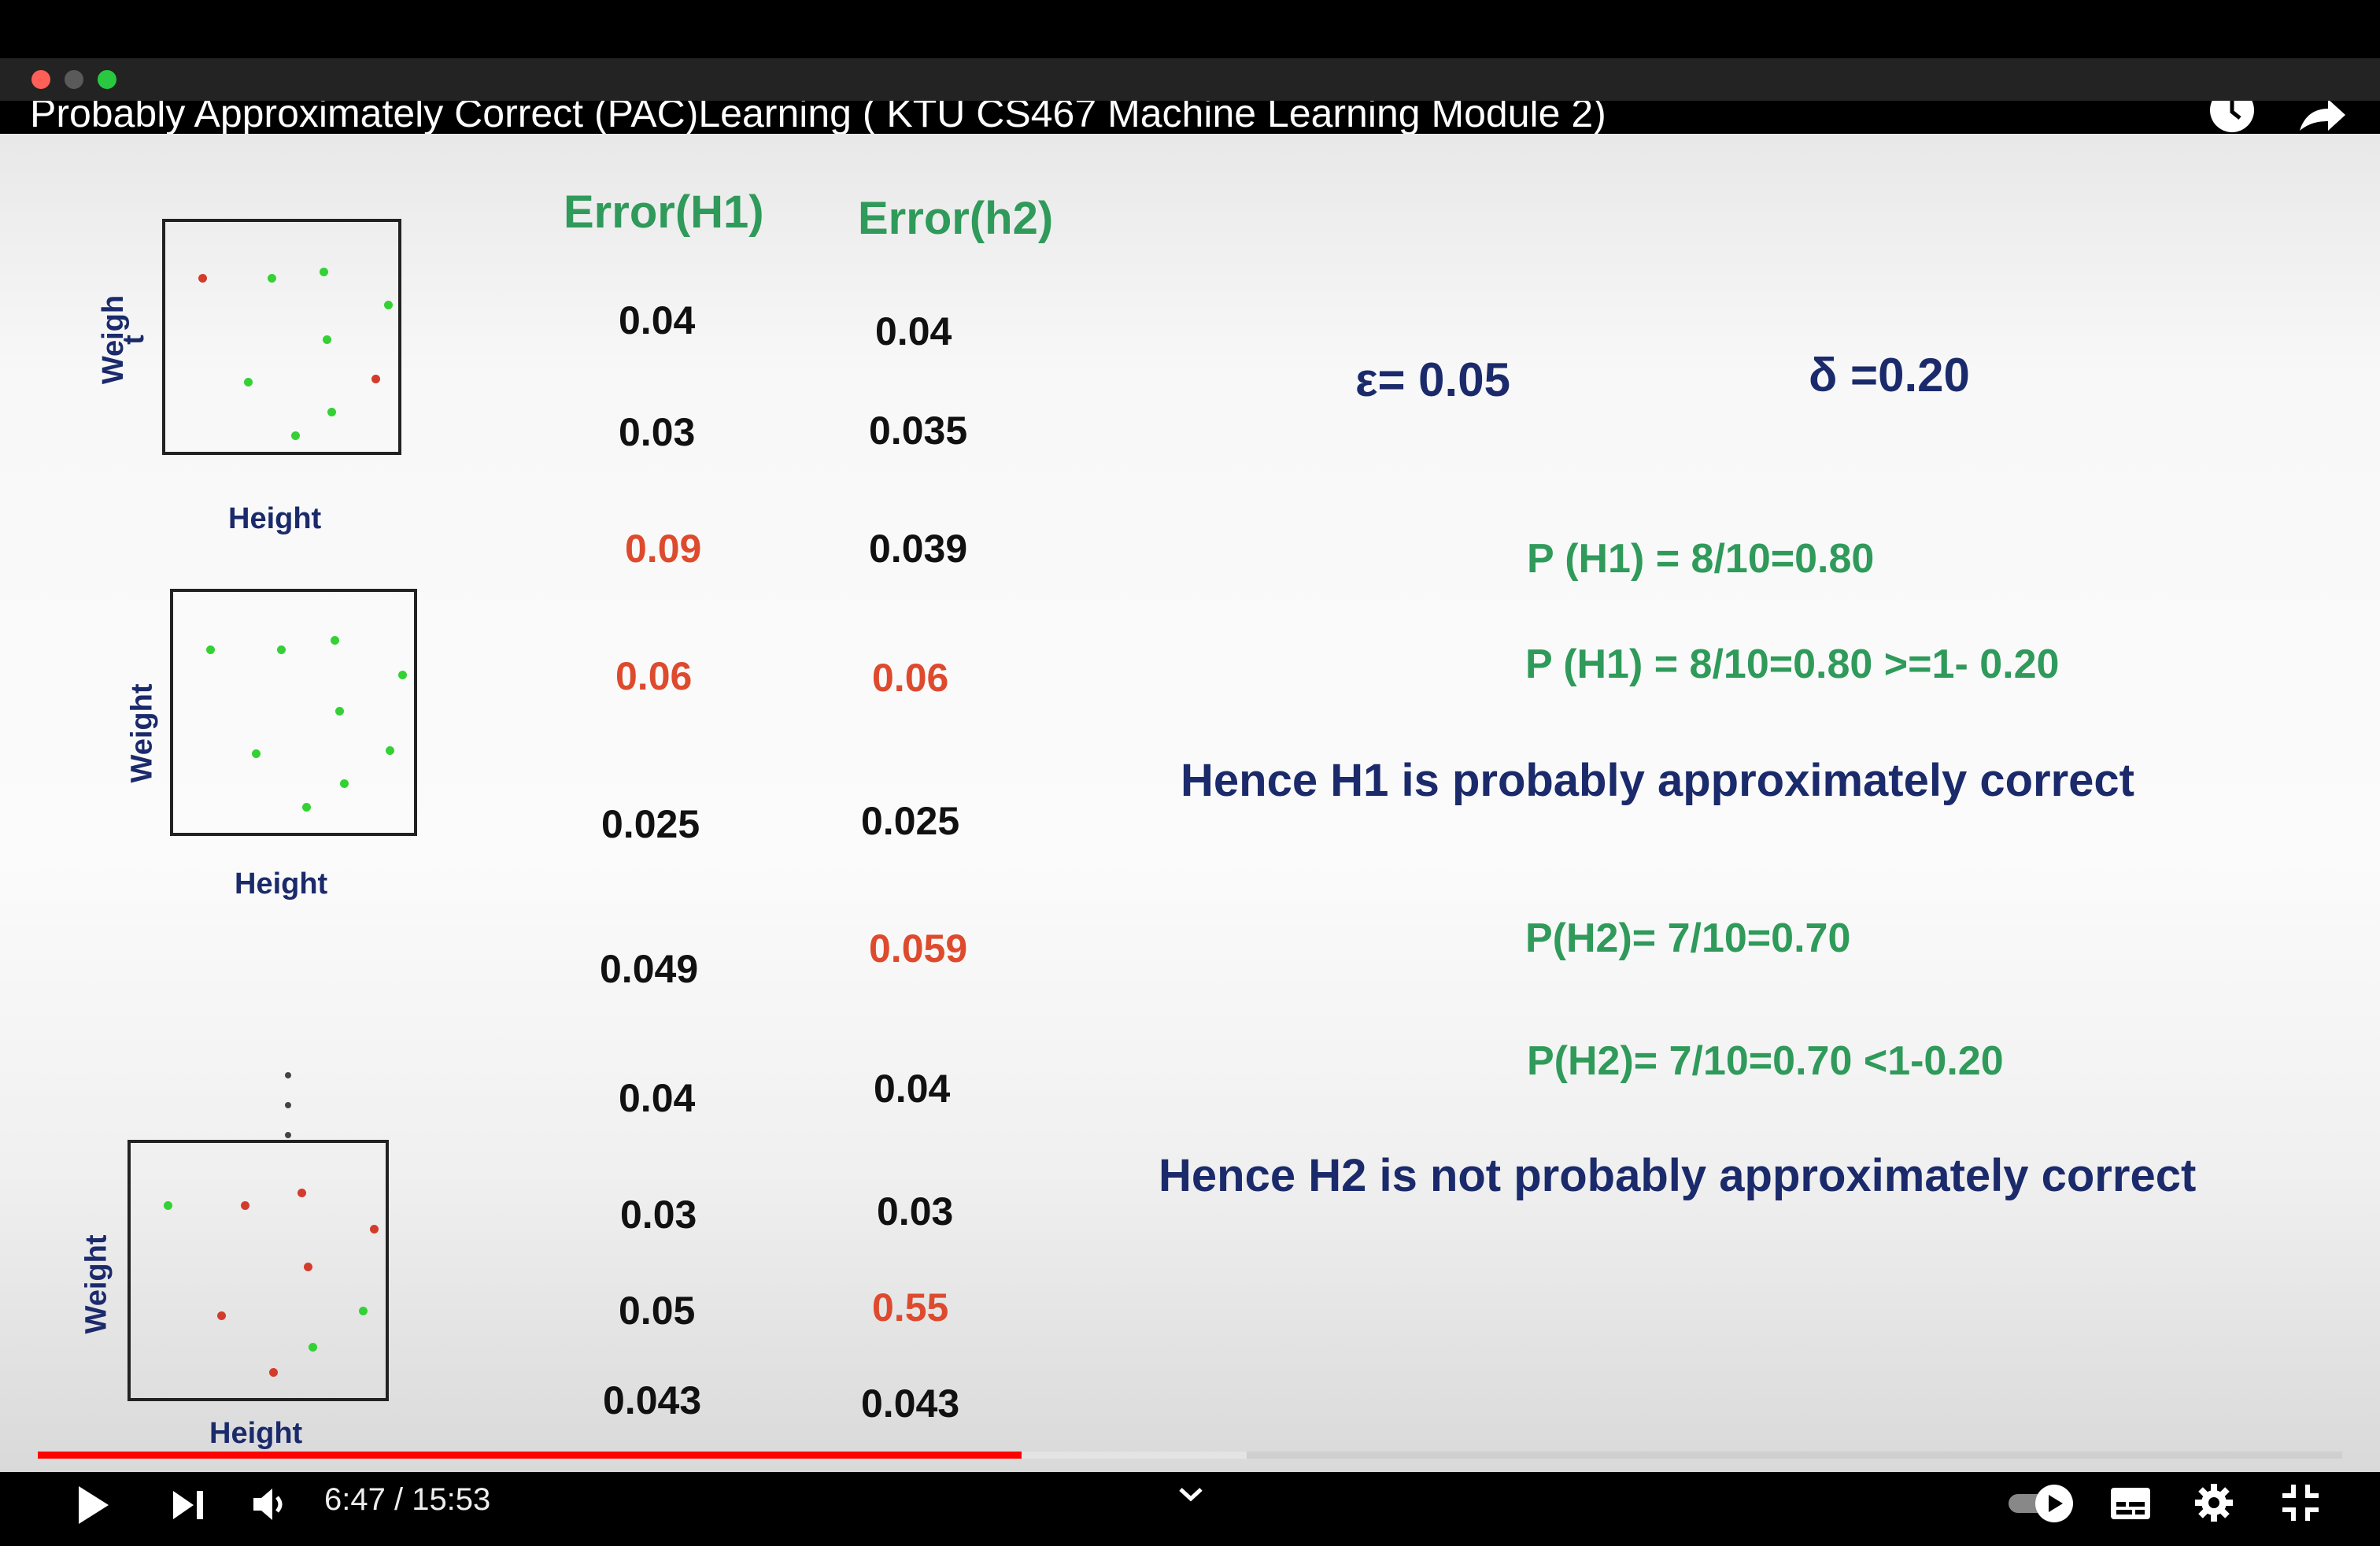 The height and width of the screenshot is (1546, 2380). What do you see at coordinates (256, 1433) in the screenshot?
I see `plot3-xlabel: Height` at bounding box center [256, 1433].